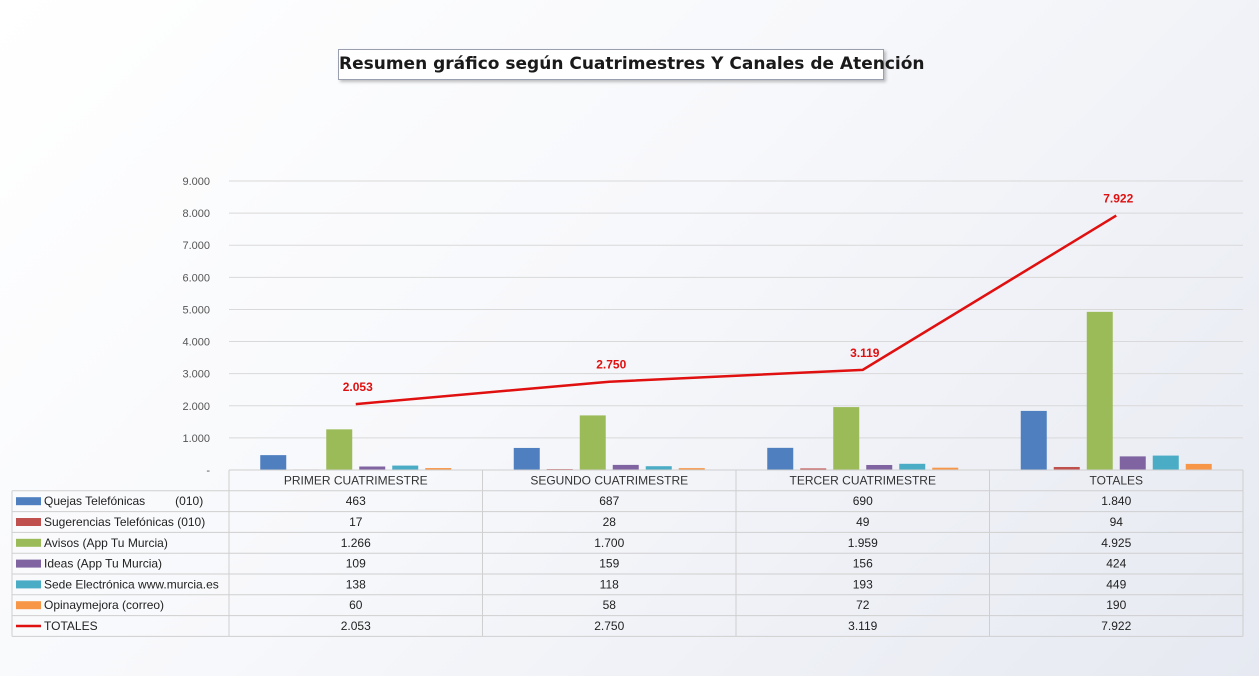 This screenshot has height=676, width=1259. I want to click on legend-label: Sugerencias Telefónicas (010), so click(124, 522).